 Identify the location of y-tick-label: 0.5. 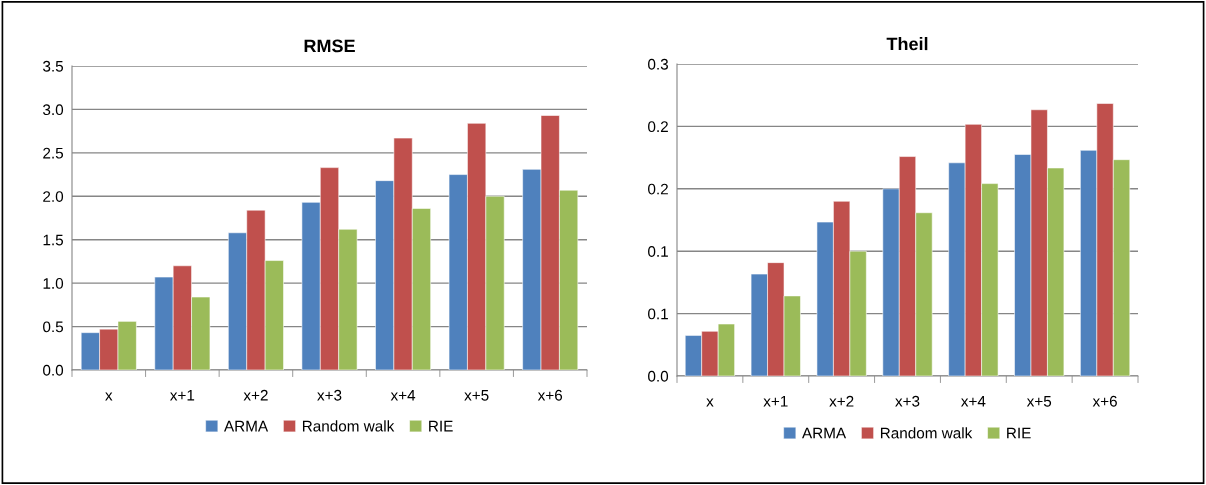
(53, 327).